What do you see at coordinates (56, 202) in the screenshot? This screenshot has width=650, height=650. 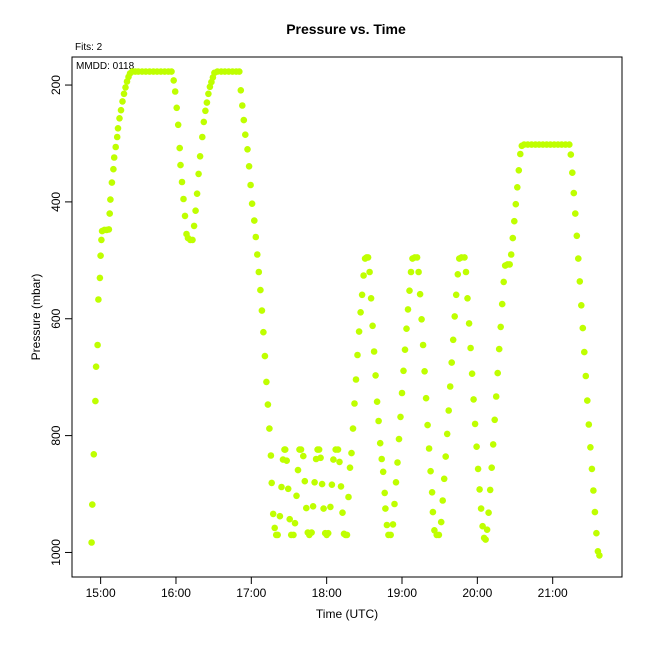 I see `y-tick-label: 400` at bounding box center [56, 202].